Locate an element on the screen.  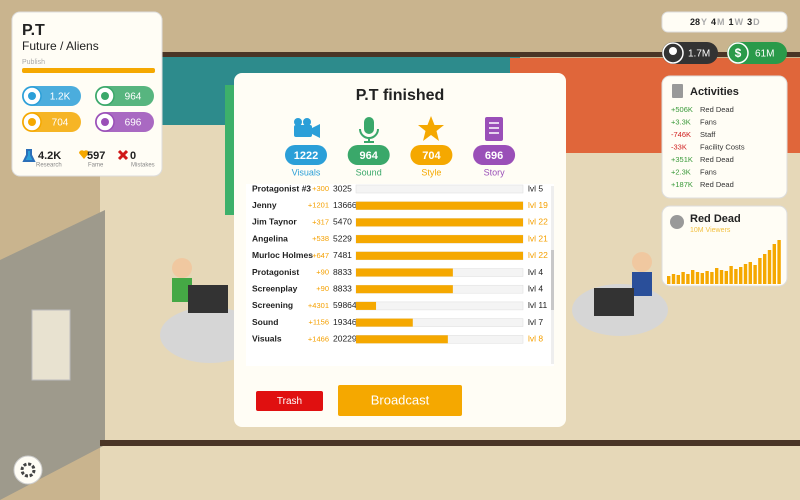
row-value: 5229 is located at coordinates (342, 238).